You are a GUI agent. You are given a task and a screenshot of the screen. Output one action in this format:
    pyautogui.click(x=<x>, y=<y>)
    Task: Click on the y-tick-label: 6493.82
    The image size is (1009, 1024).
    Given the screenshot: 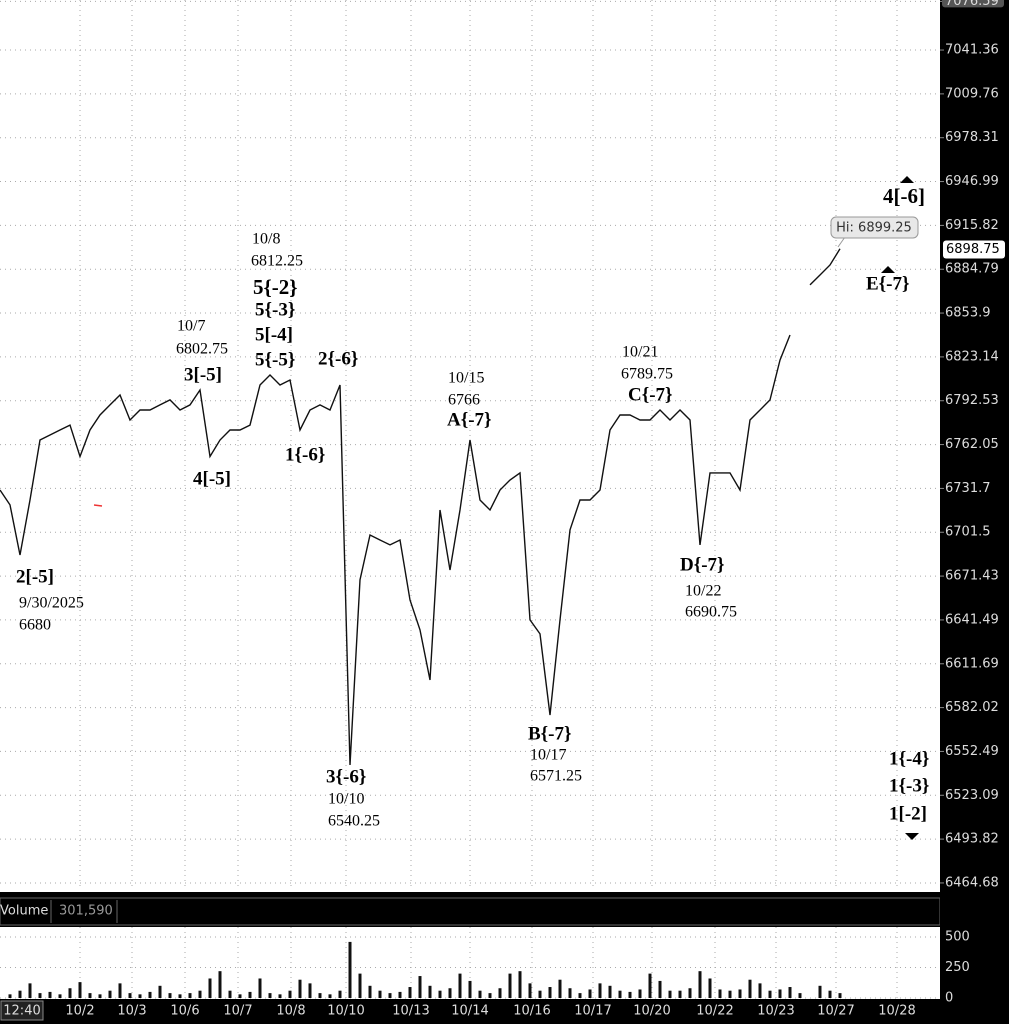 What is the action you would take?
    pyautogui.click(x=972, y=839)
    